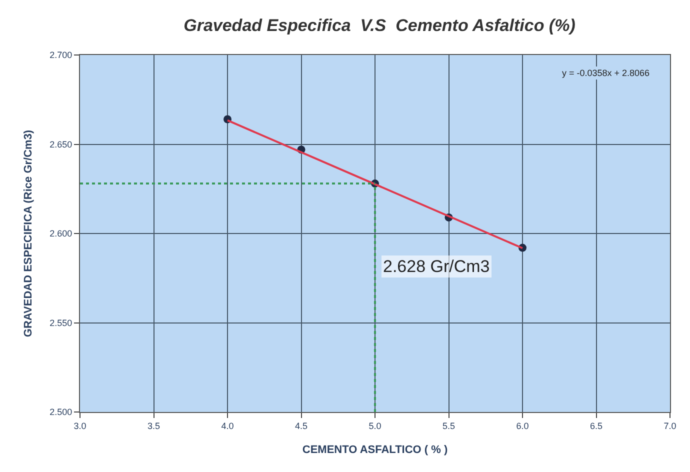  Describe the element at coordinates (80, 425) in the screenshot. I see `x-tick-label: 3.0` at that location.